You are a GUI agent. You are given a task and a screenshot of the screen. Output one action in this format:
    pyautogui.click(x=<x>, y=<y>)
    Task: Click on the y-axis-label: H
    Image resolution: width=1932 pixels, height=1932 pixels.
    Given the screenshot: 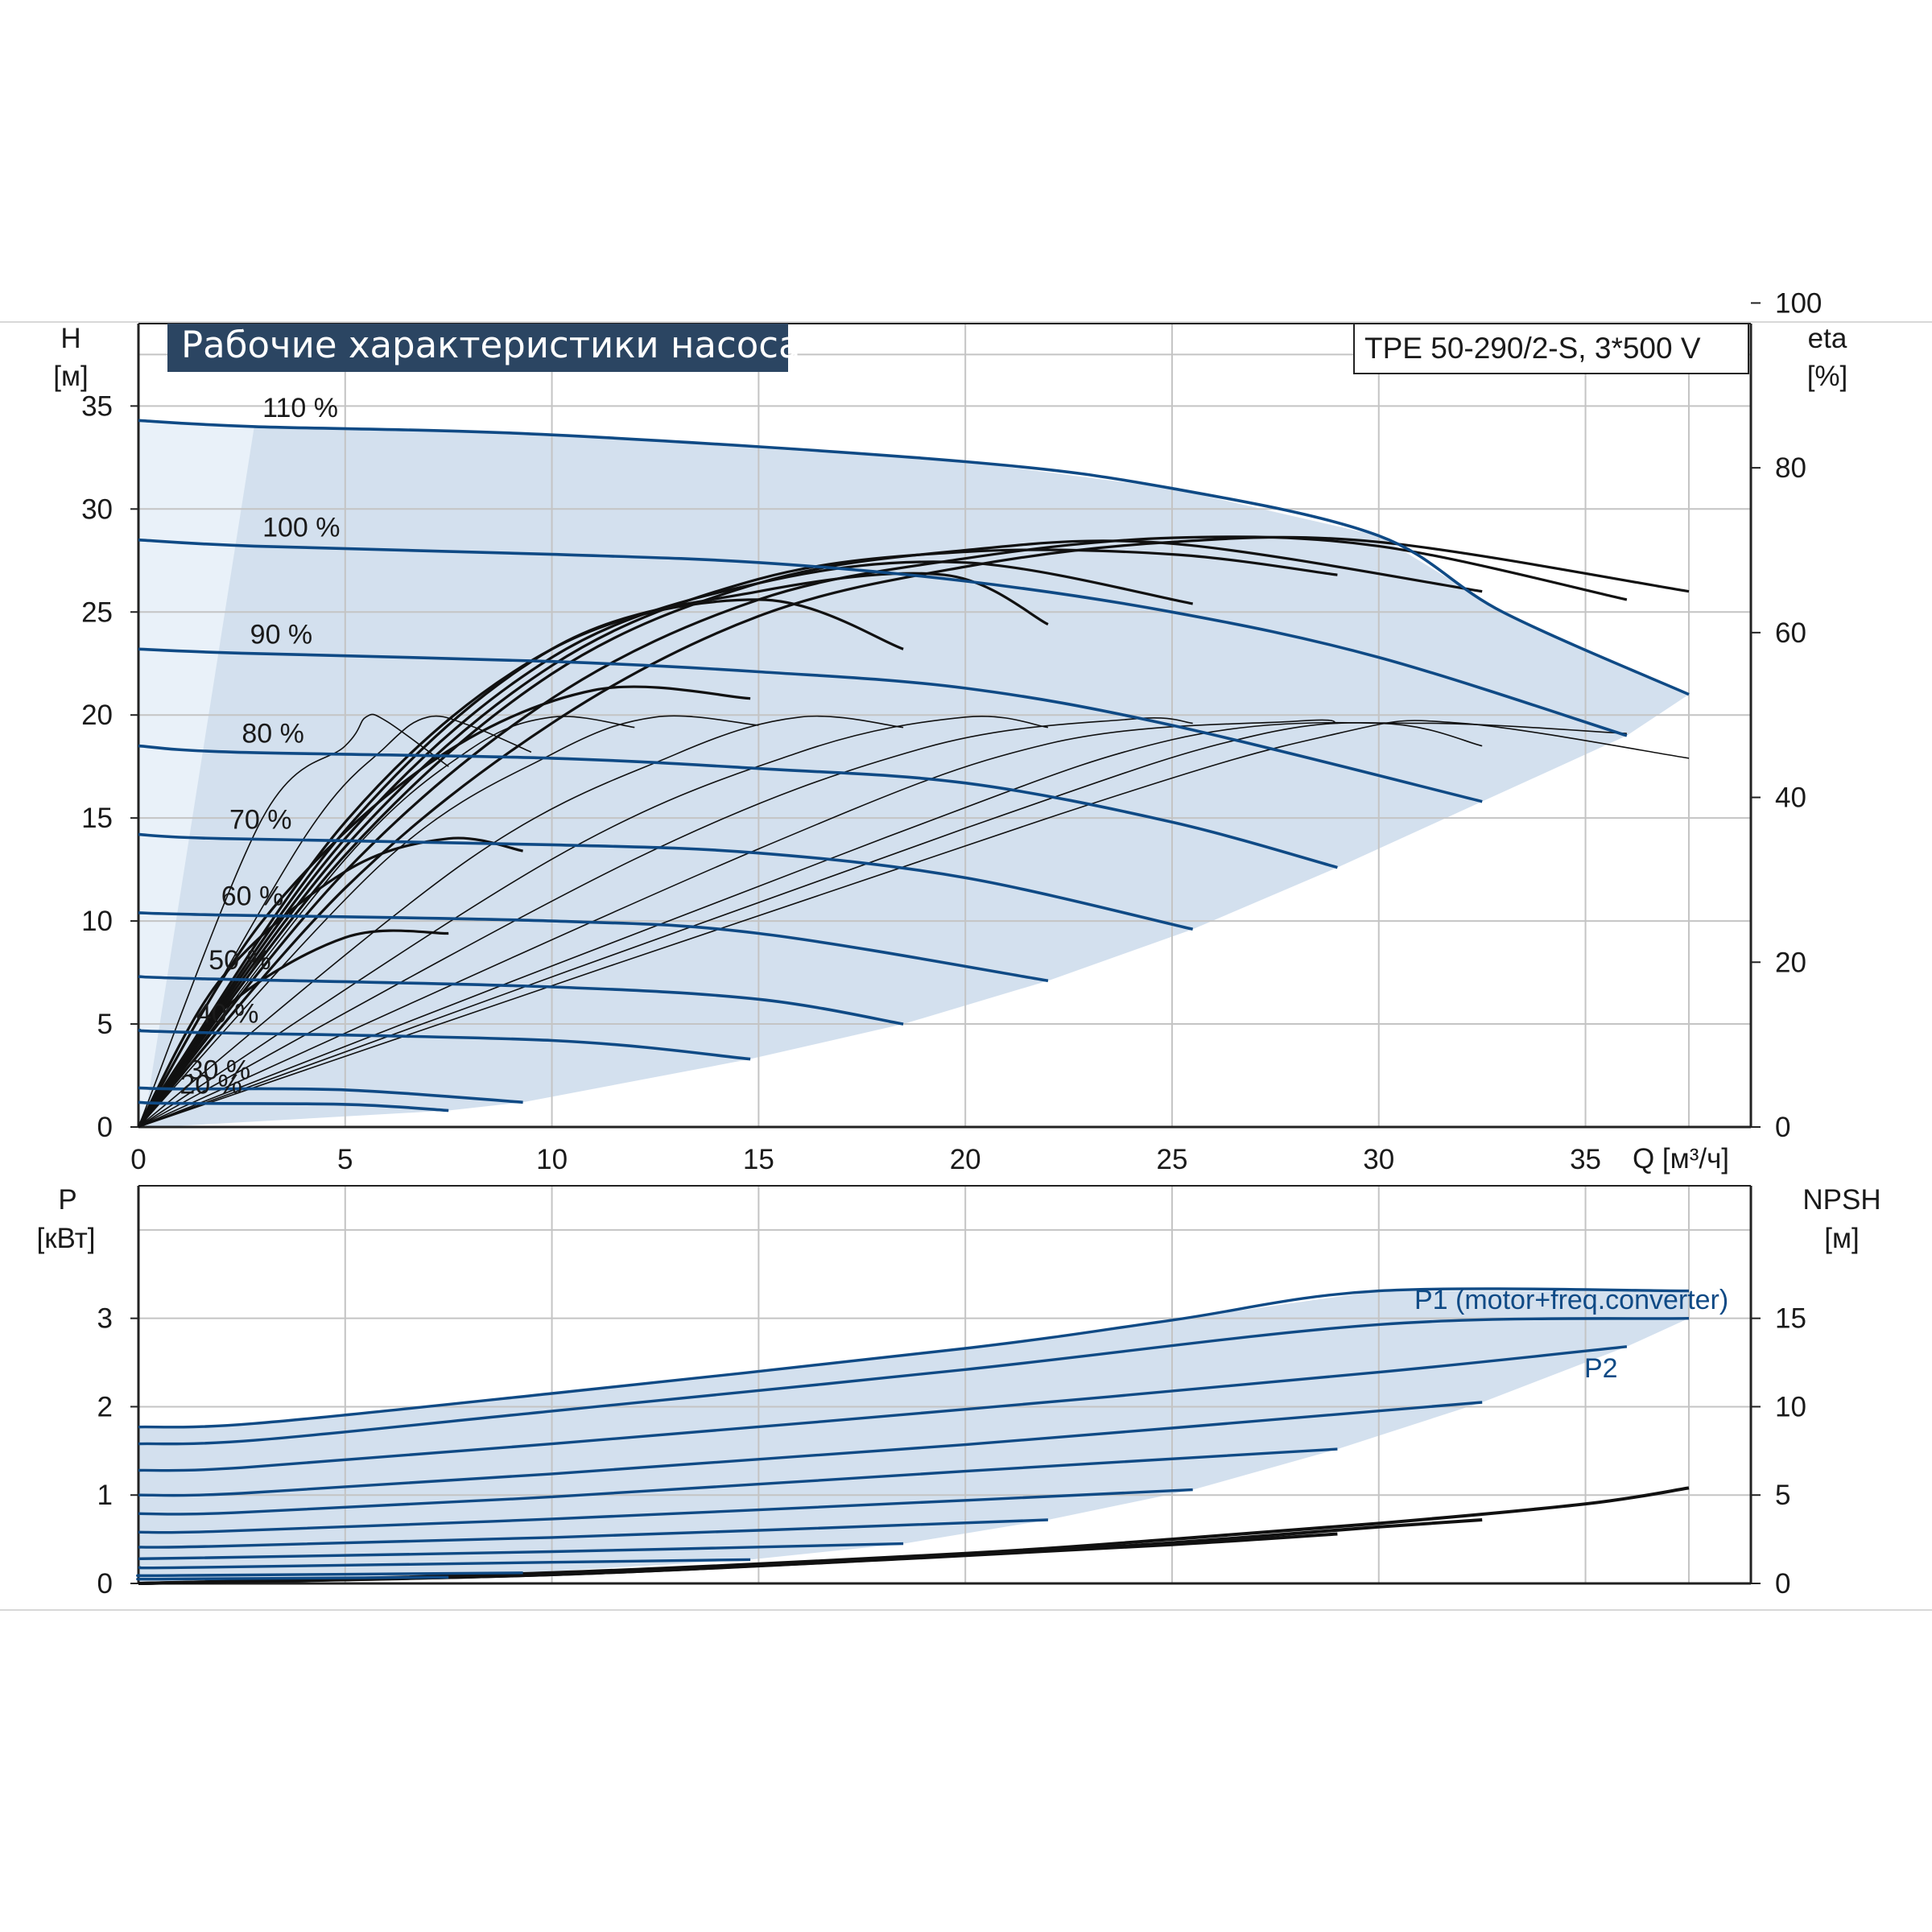 What is the action you would take?
    pyautogui.click(x=70, y=338)
    